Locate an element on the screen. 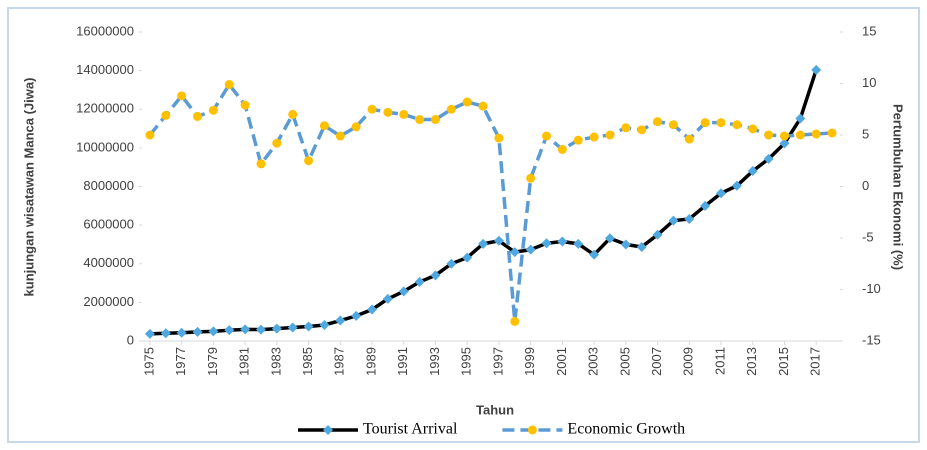  x-tick-label: 2009 is located at coordinates (688, 361).